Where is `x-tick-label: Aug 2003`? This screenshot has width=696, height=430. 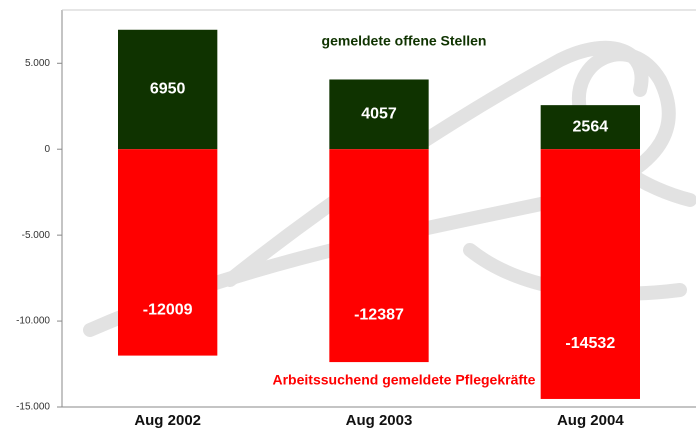 x-tick-label: Aug 2003 is located at coordinates (379, 420).